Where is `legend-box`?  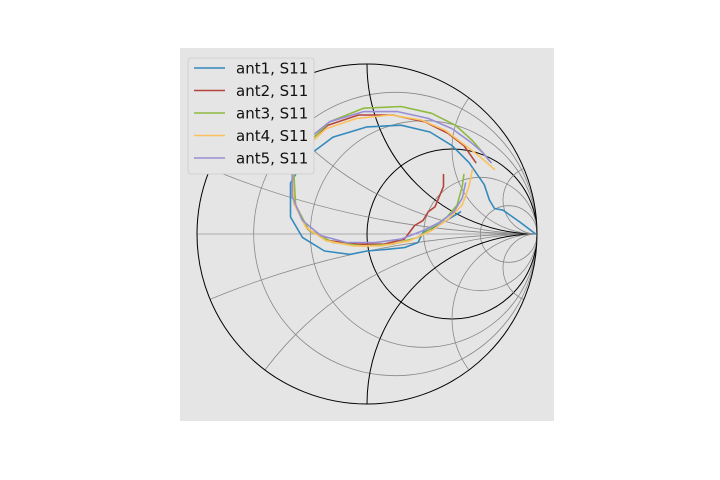 legend-box is located at coordinates (251, 116).